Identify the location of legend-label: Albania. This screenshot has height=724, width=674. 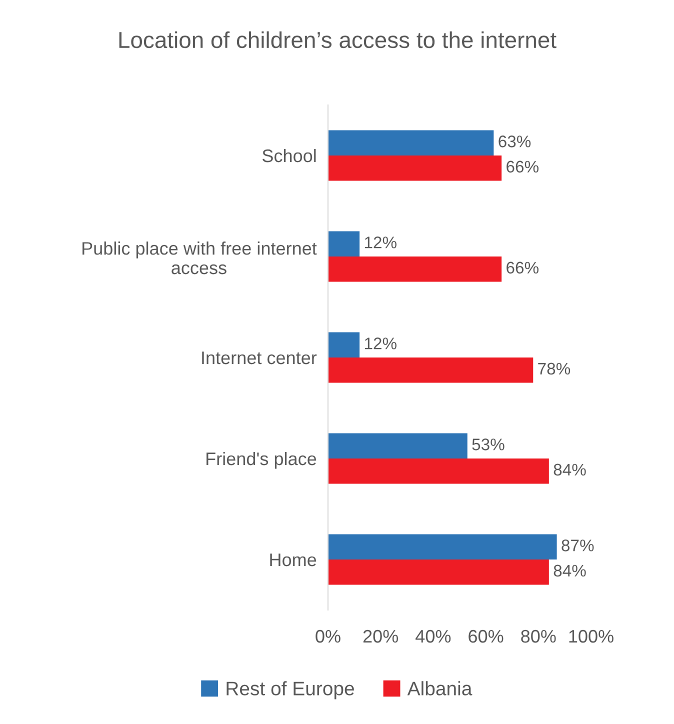
(439, 688).